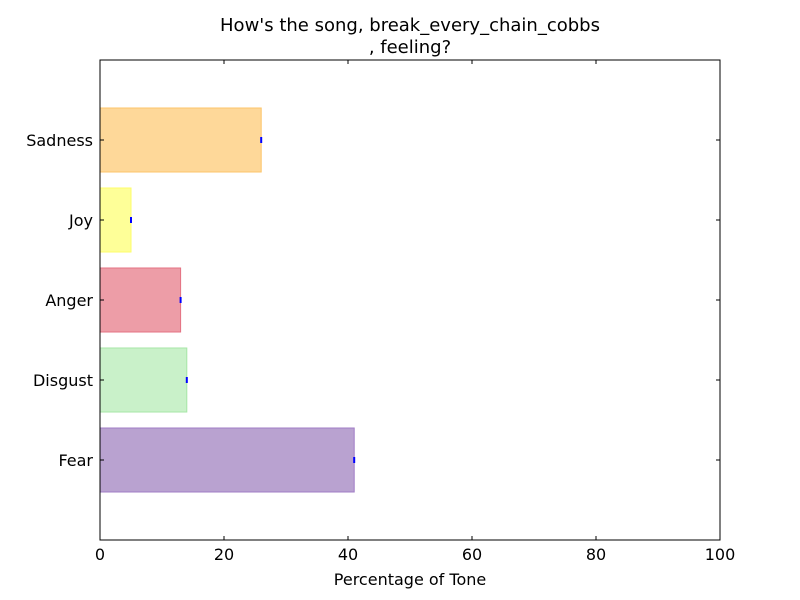  What do you see at coordinates (224, 554) in the screenshot?
I see `x-tick-label: 20` at bounding box center [224, 554].